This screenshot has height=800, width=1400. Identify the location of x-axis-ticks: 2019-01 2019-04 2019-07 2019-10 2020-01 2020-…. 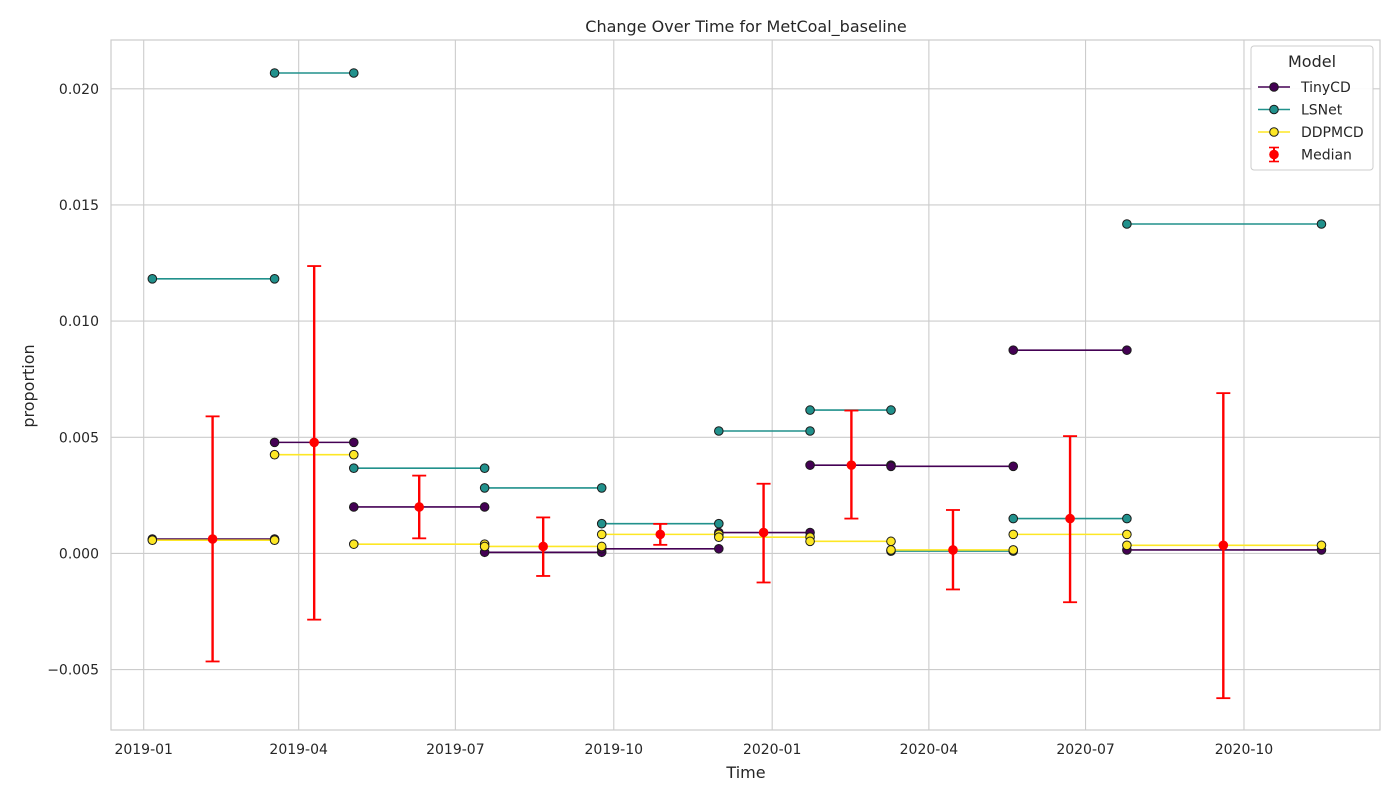
(693, 750).